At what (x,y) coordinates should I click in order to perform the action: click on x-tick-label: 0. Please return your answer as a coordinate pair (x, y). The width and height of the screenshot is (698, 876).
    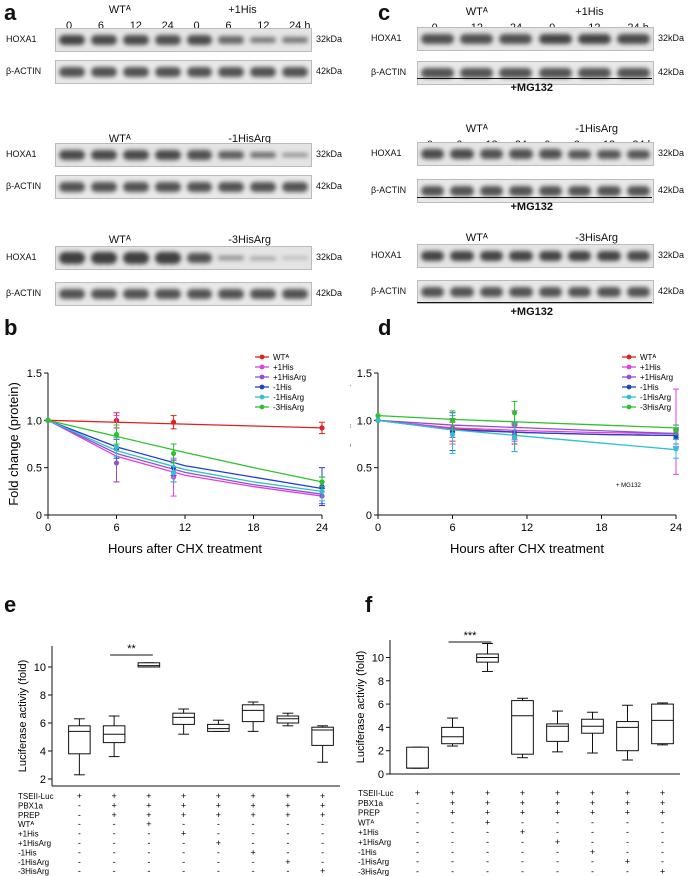
    Looking at the image, I should click on (378, 528).